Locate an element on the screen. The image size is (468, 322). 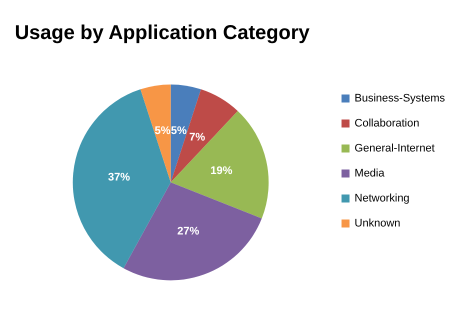
legend-label: Media is located at coordinates (370, 174).